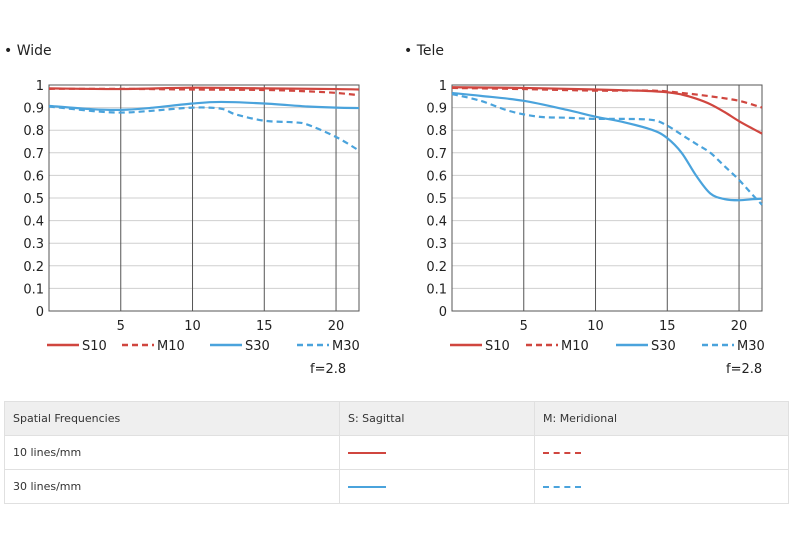  Describe the element at coordinates (172, 418) in the screenshot. I see `header-spatial-frequencies: Spatial Frequencies` at that location.